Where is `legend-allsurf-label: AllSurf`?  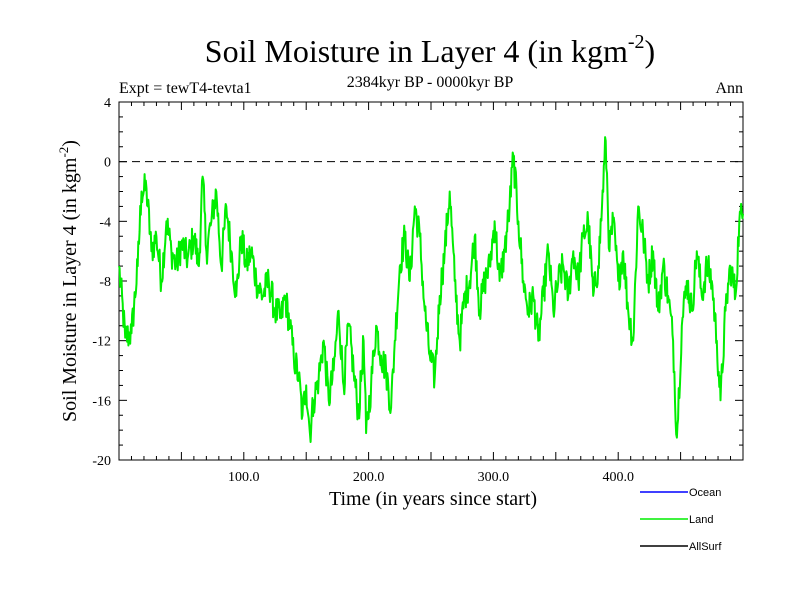
legend-allsurf-label: AllSurf is located at coordinates (705, 547).